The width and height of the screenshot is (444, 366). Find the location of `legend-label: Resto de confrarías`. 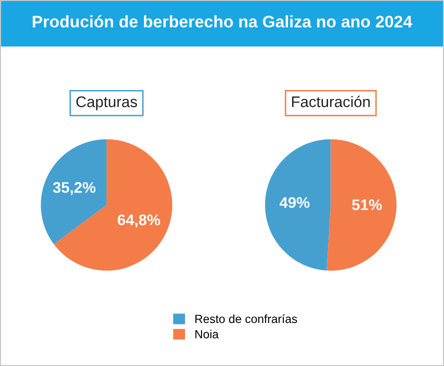

legend-label: Resto de confrarías is located at coordinates (246, 319).